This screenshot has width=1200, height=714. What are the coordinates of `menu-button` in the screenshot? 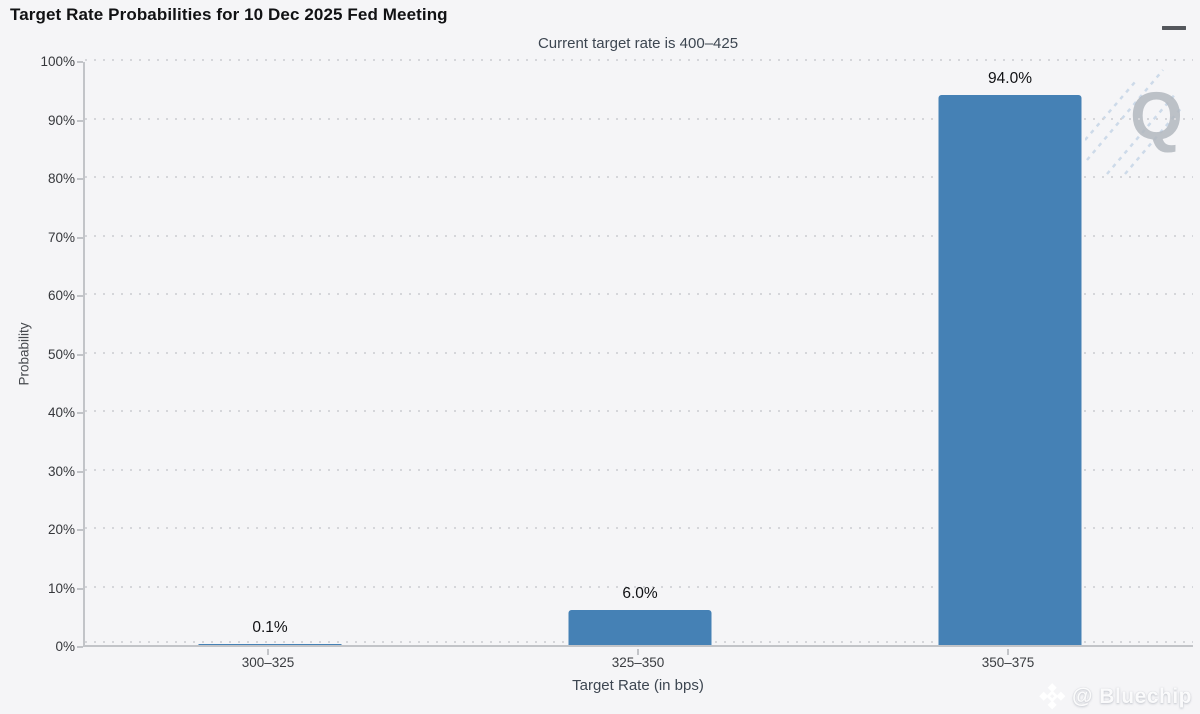 It's located at (1174, 19).